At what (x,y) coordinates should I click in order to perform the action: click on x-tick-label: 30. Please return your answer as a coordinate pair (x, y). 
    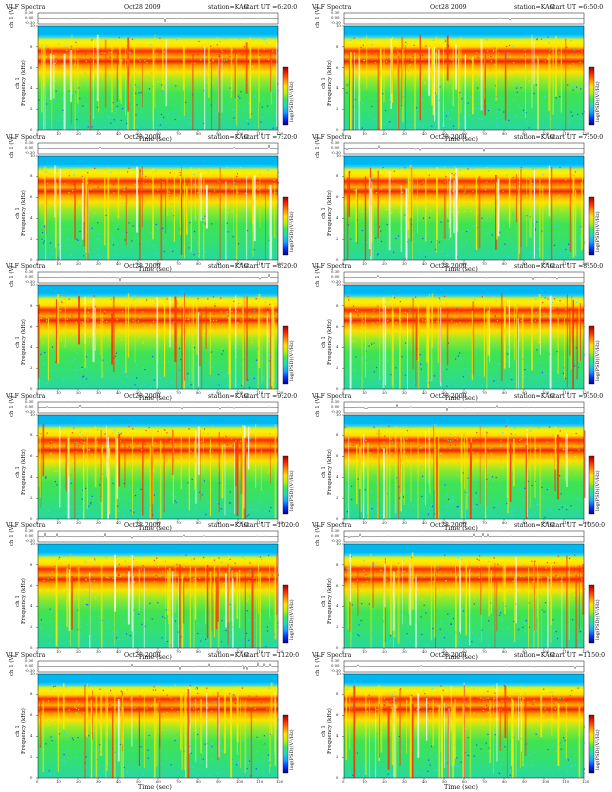
    Looking at the image, I should click on (404, 133).